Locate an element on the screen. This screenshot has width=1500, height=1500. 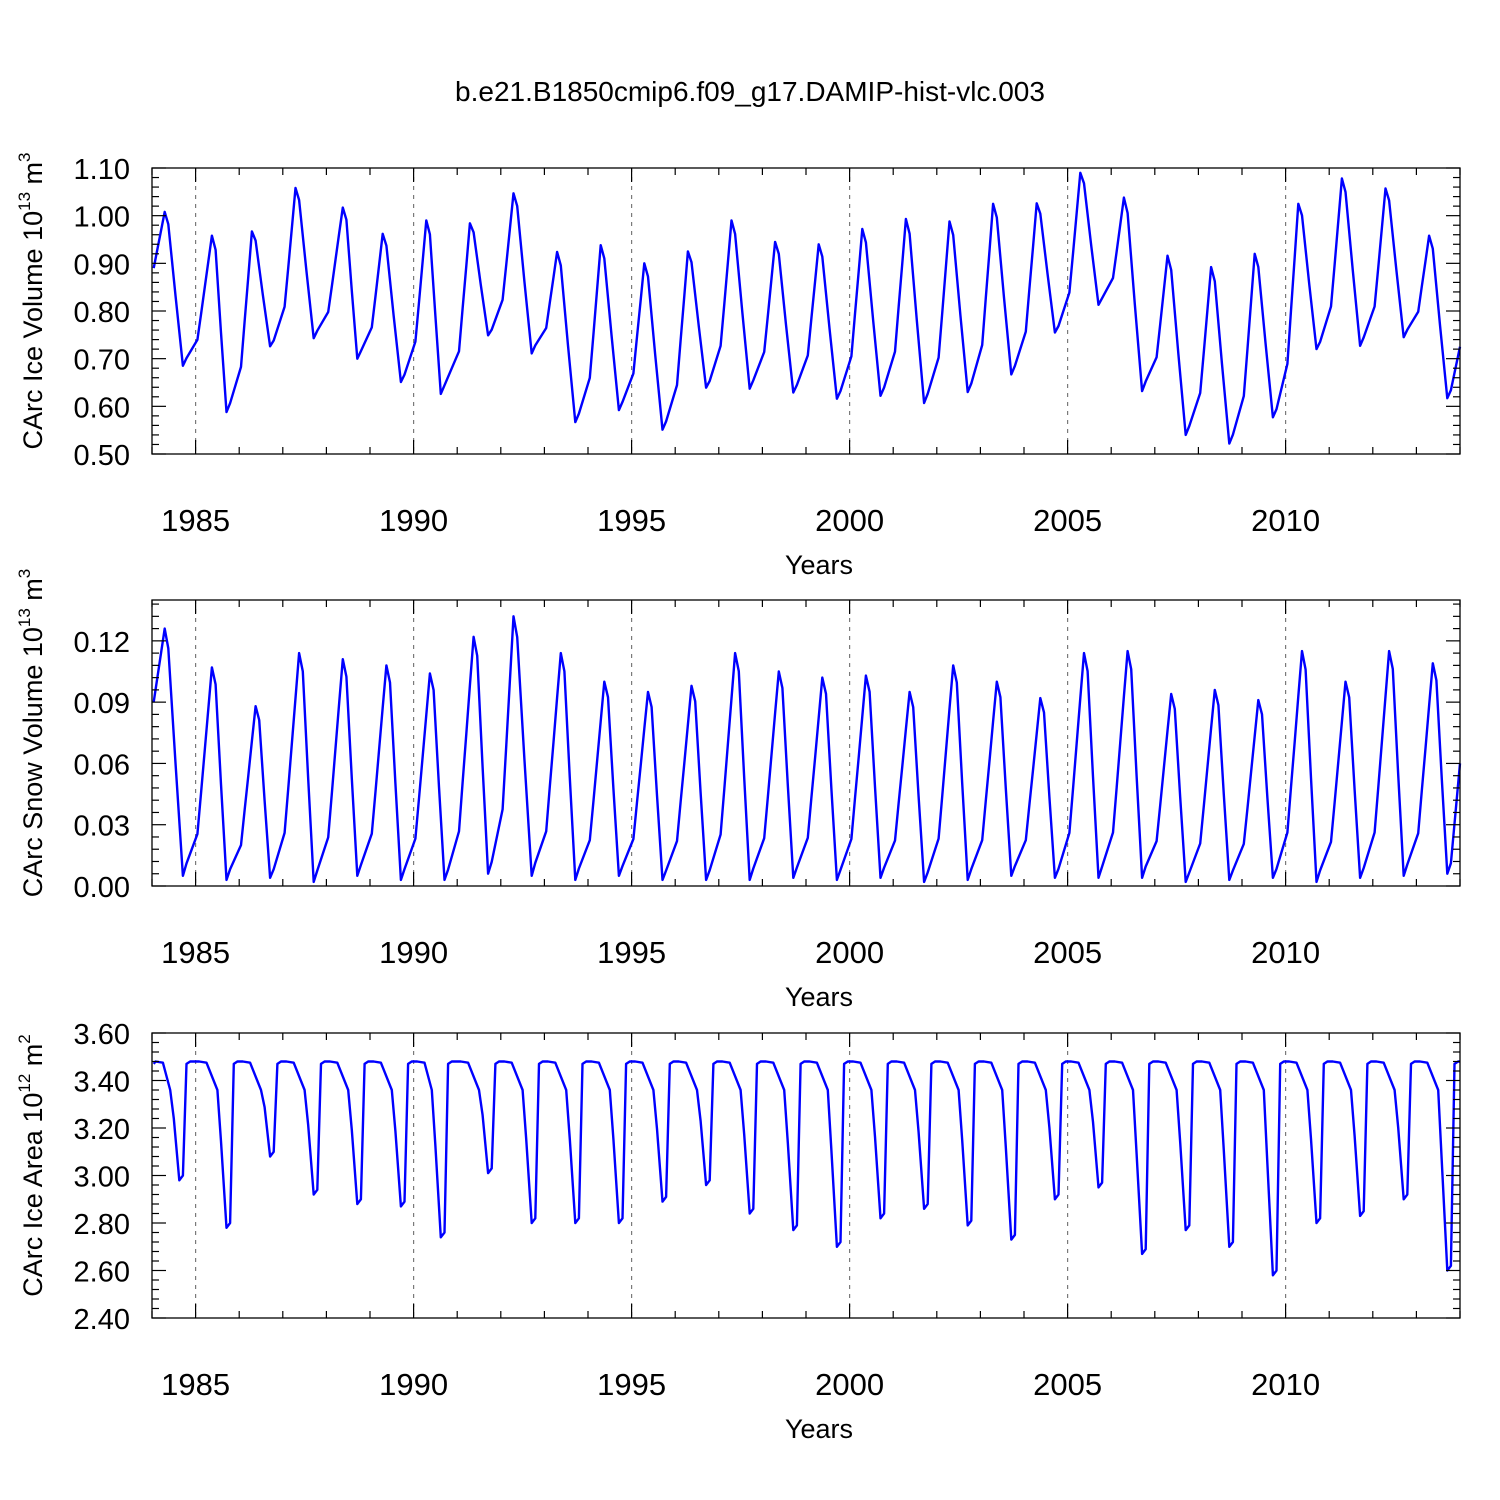
y-axis-label: CArc Ice Volume 1013 m3 is located at coordinates (31, 300).